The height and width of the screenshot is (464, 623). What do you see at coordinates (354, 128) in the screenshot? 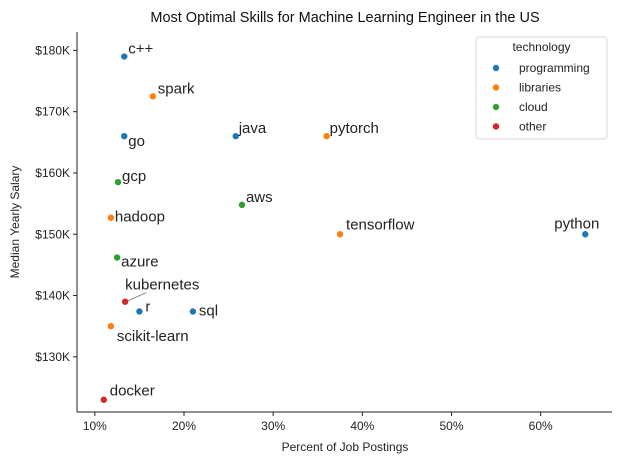
I see `point-label: pytorch` at bounding box center [354, 128].